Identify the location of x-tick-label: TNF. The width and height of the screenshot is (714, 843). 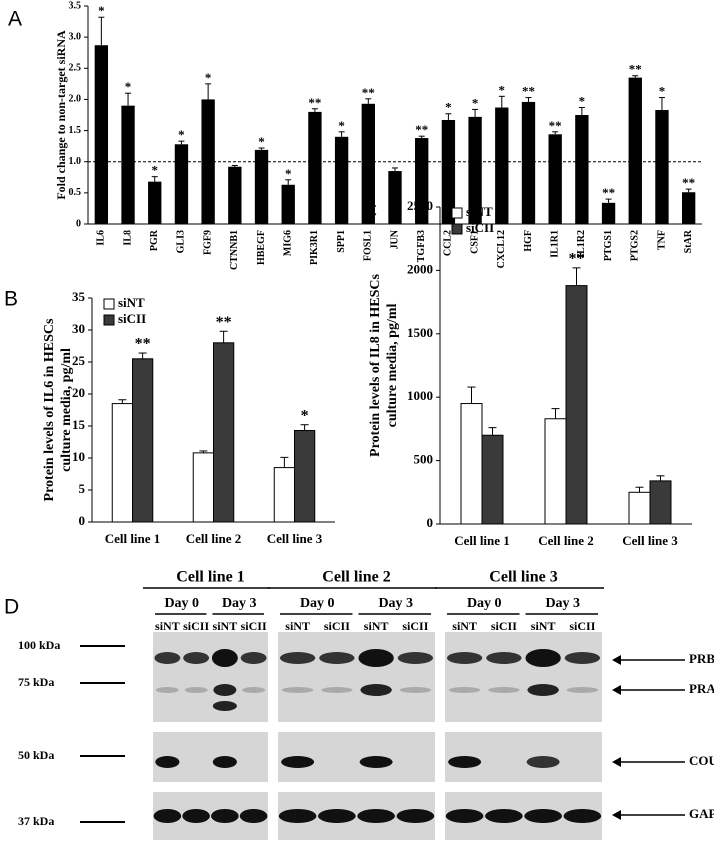
(661, 240).